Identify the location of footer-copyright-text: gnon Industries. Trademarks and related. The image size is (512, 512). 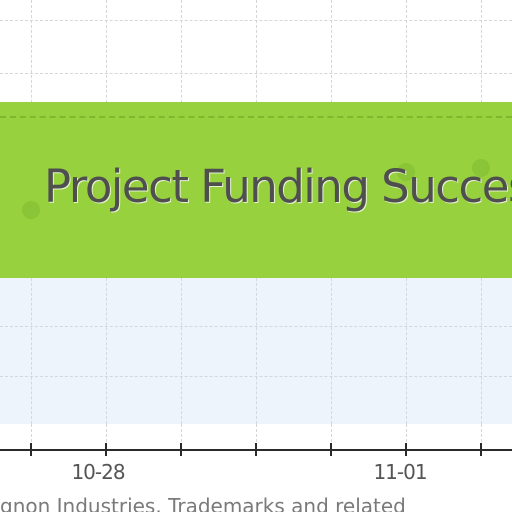
(203, 503).